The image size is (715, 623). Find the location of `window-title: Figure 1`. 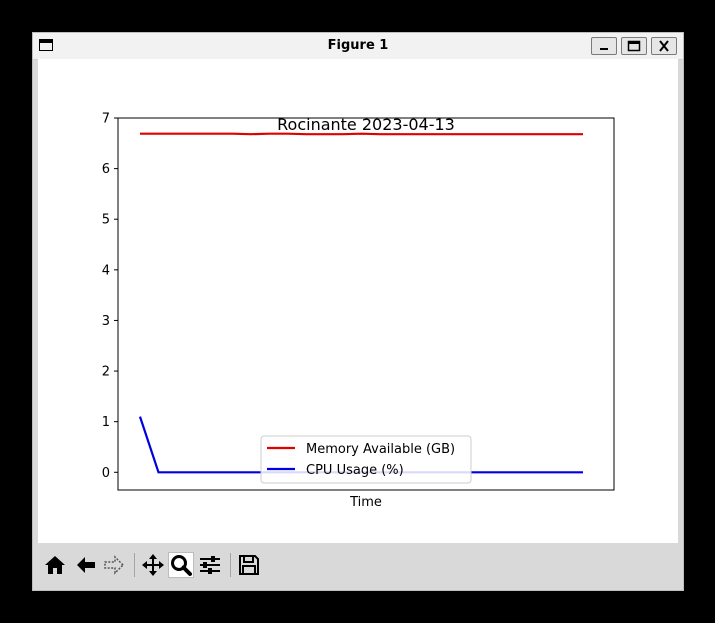

window-title: Figure 1 is located at coordinates (358, 45).